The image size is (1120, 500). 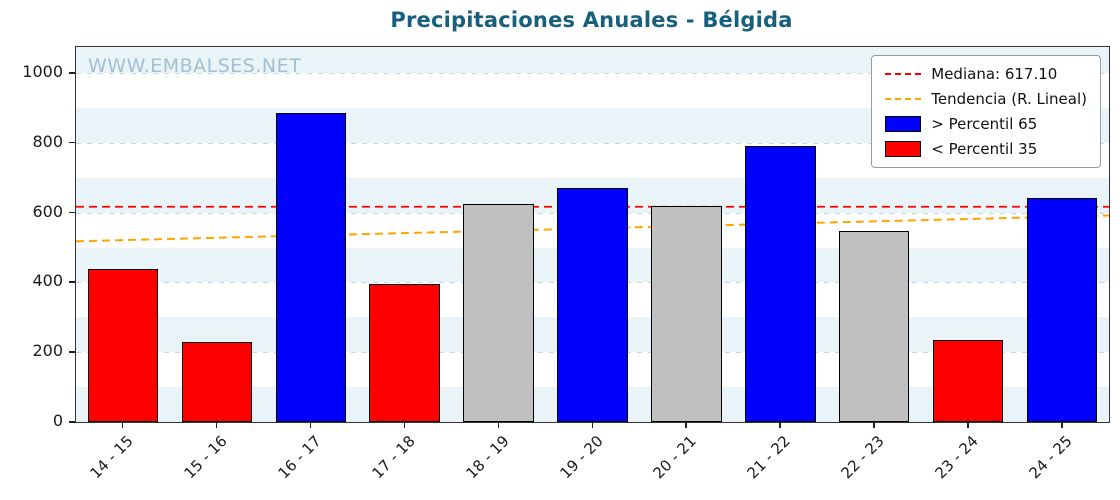 I want to click on x-tick-label-18-19: 18 - 19, so click(x=487, y=457).